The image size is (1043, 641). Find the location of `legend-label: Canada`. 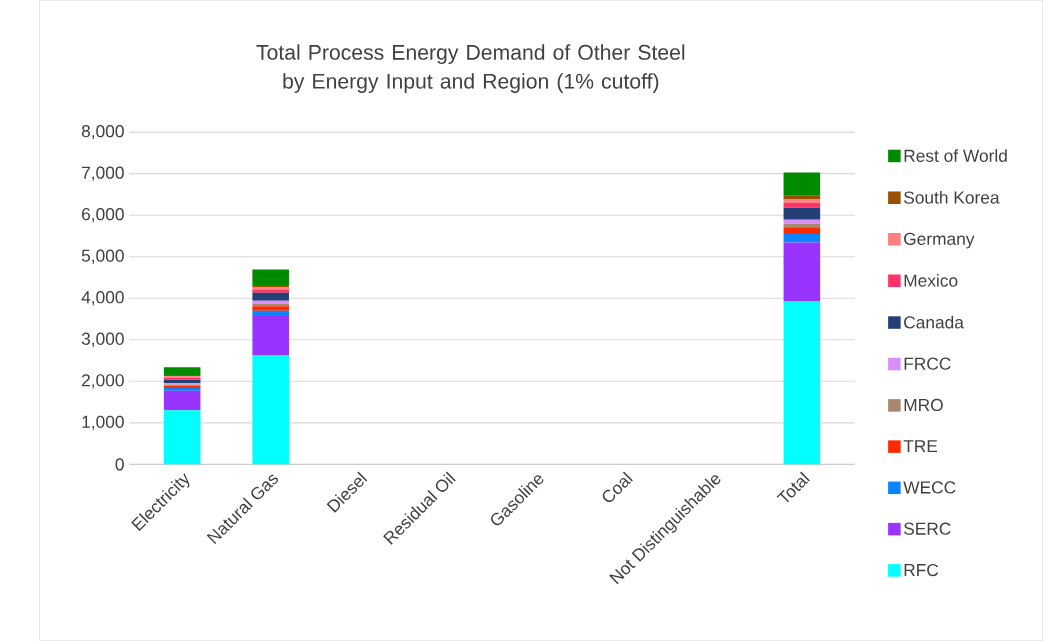

legend-label: Canada is located at coordinates (934, 322).